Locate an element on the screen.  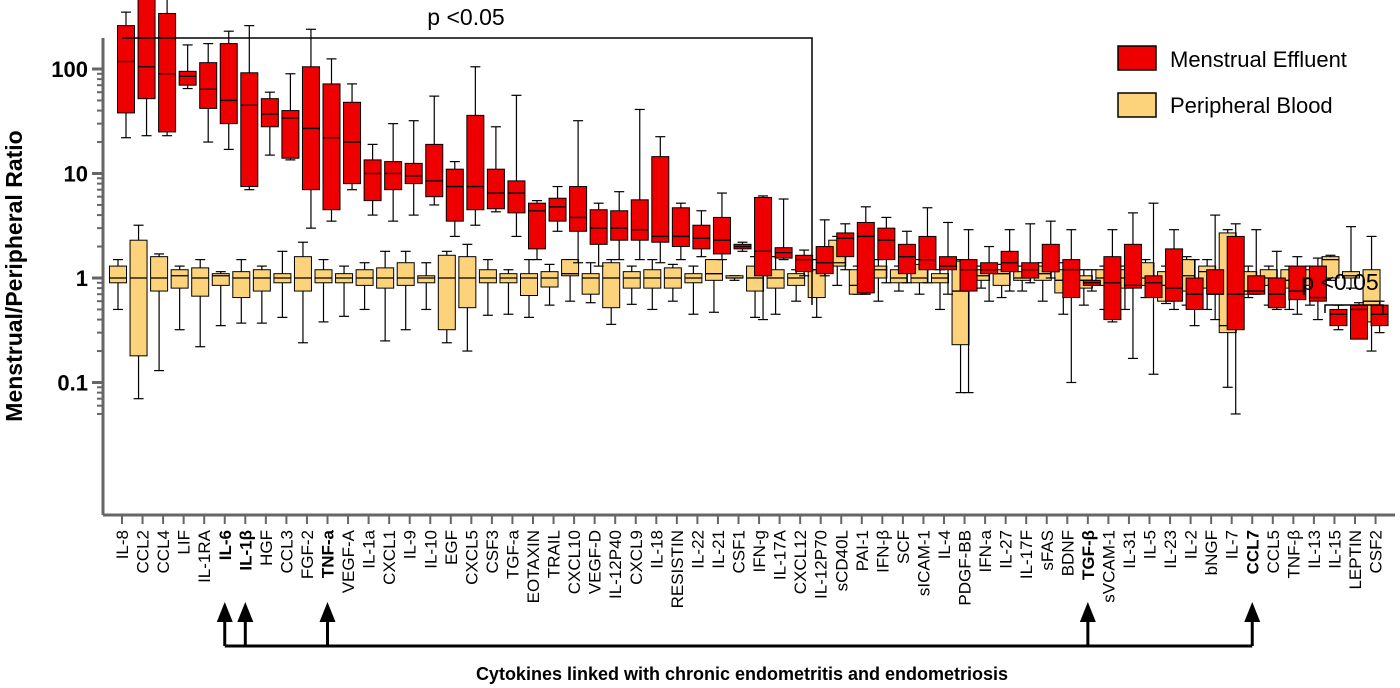
ticks-layer: 0.11101001000 is located at coordinates (77, 236).